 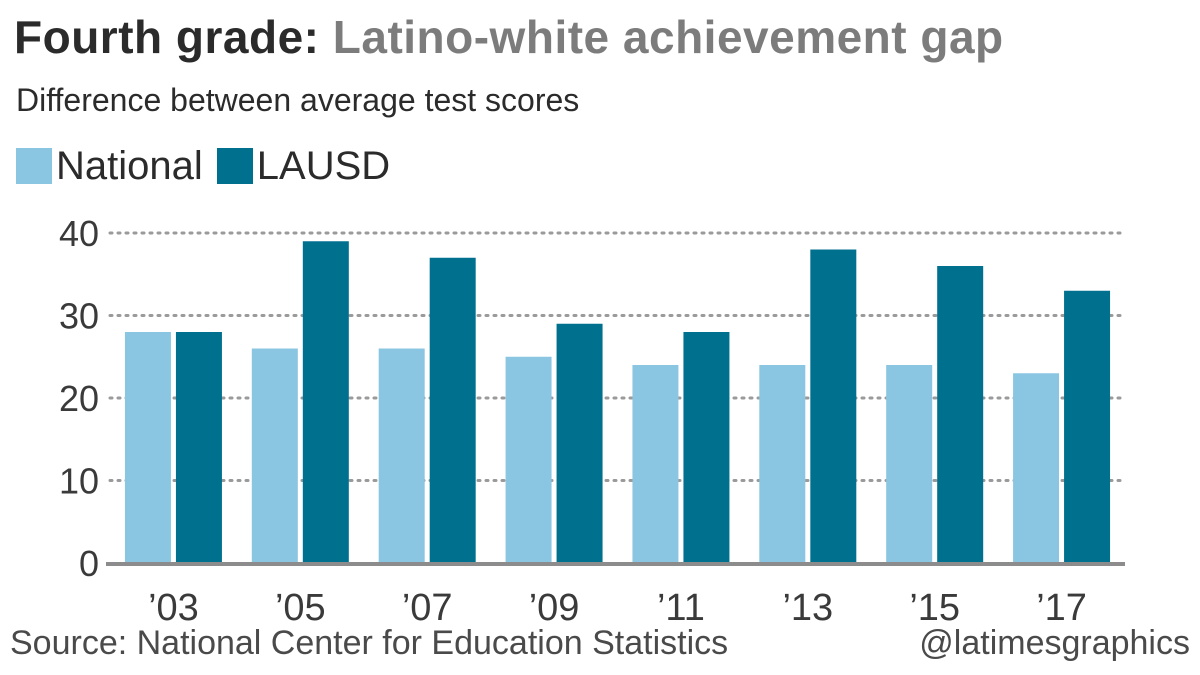 I want to click on x-tick-label: ’03, so click(x=173, y=608).